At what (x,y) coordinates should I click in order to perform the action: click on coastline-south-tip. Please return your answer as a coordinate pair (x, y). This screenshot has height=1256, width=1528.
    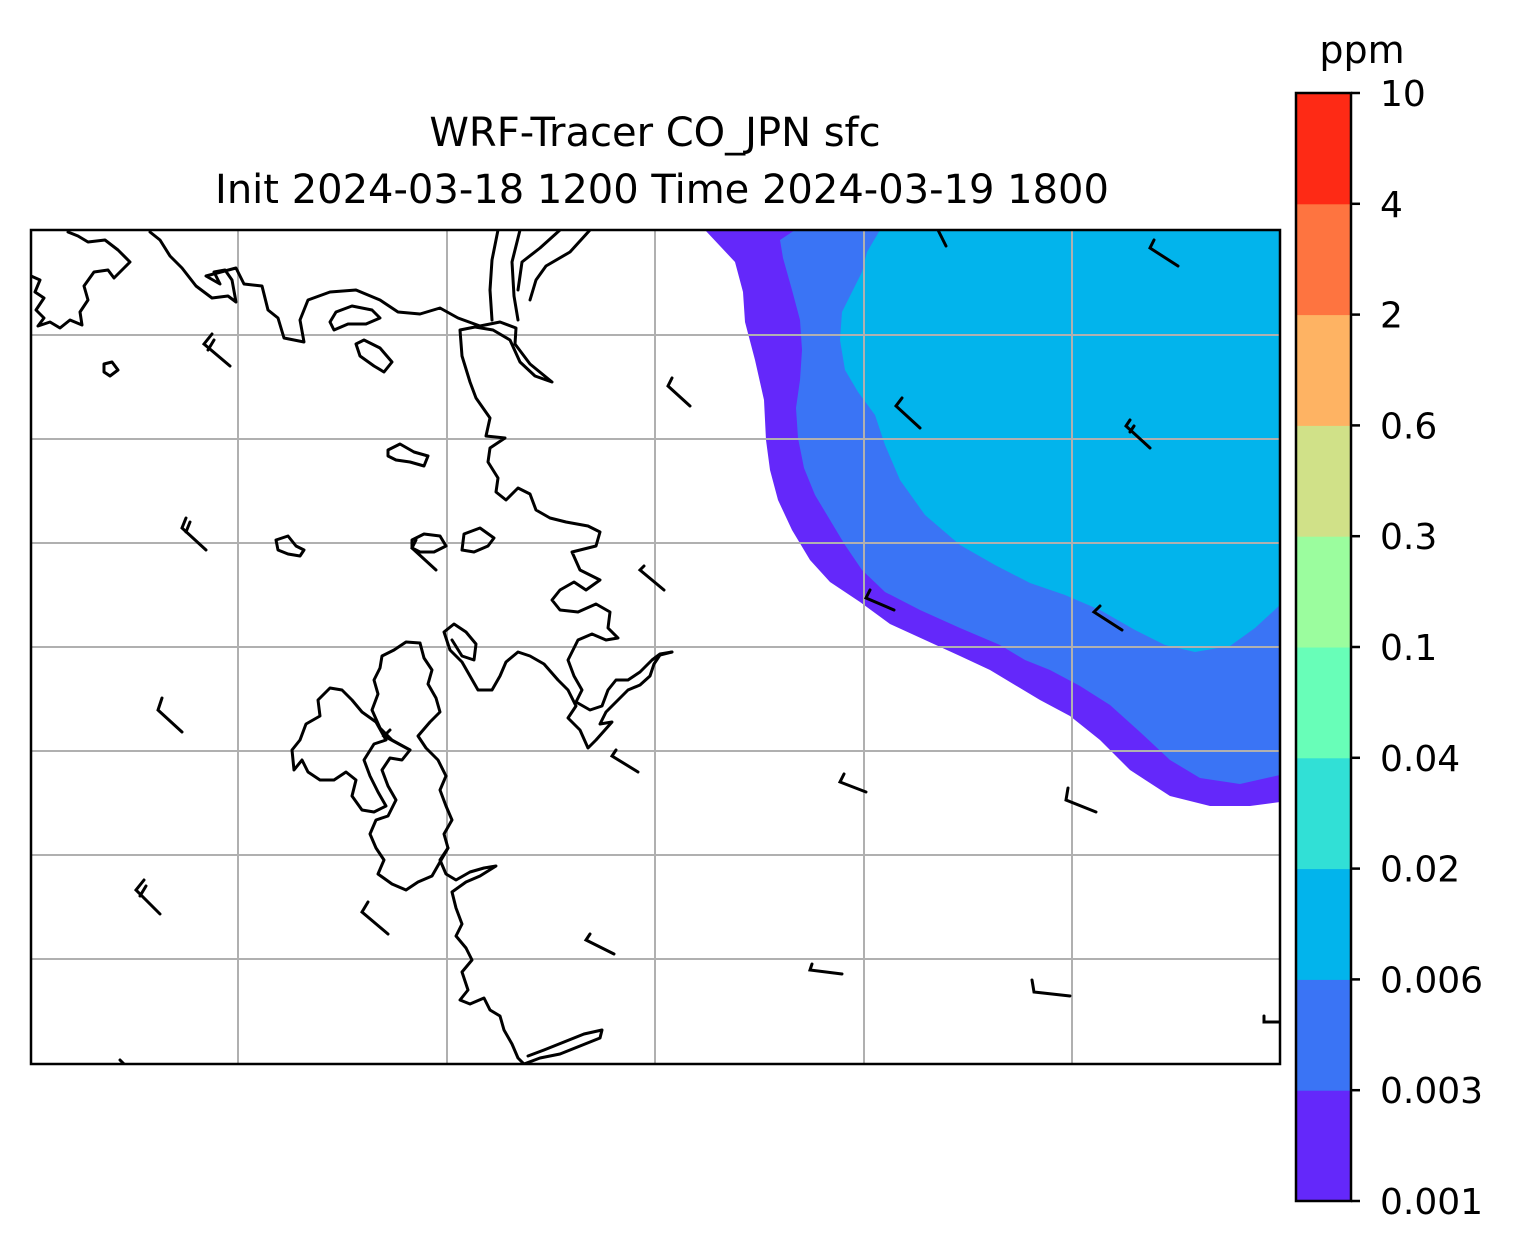
    Looking at the image, I should click on (563, 1046).